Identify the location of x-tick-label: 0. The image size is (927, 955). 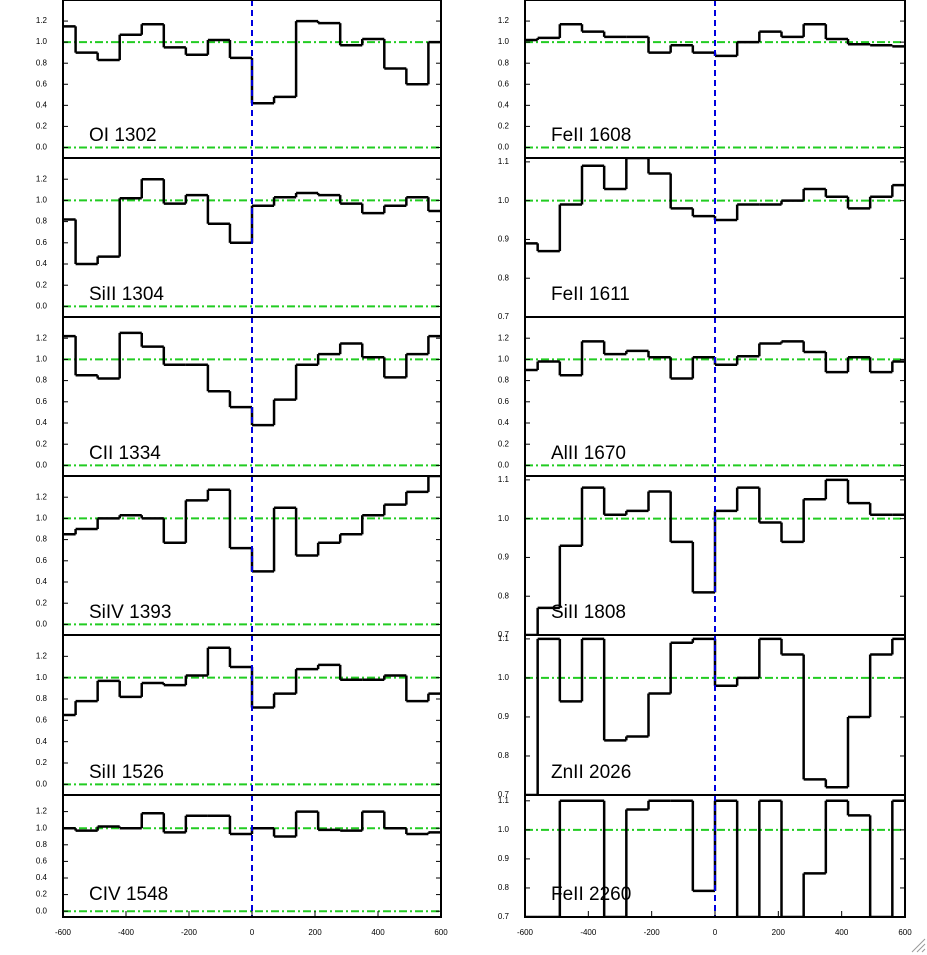
(252, 932).